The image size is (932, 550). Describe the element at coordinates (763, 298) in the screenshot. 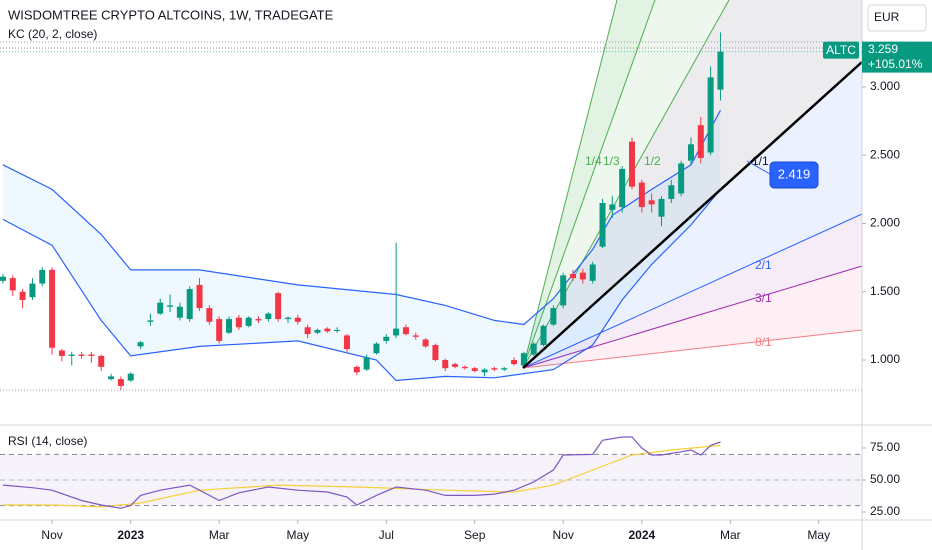

I see `fan-label: 3/1` at that location.